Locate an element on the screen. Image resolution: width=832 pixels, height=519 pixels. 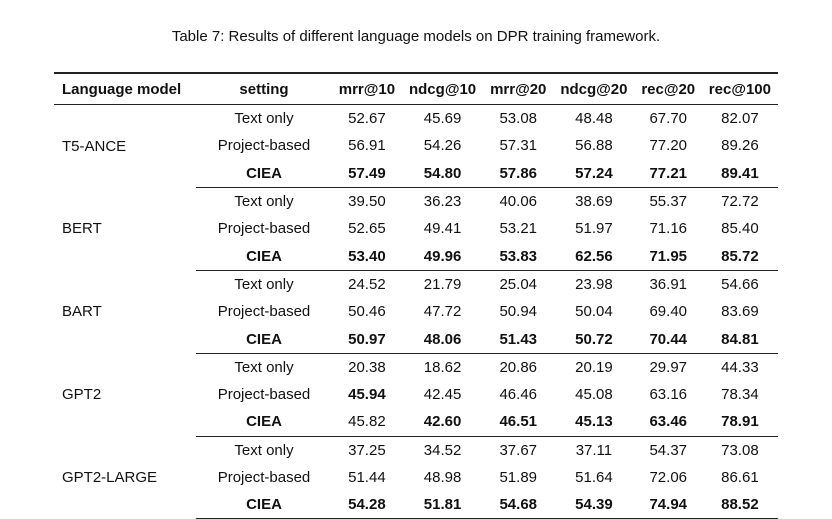
metric-cell: 74.94 is located at coordinates (668, 505).